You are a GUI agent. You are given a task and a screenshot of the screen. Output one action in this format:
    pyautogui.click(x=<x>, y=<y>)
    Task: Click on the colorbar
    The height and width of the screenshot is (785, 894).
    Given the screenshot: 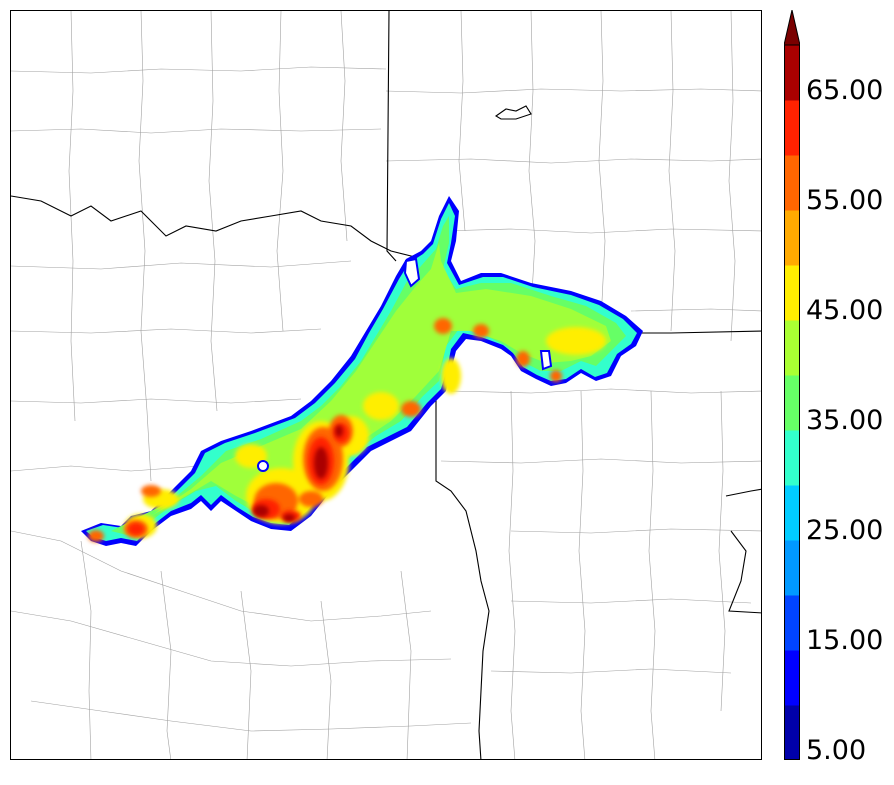 What is the action you would take?
    pyautogui.click(x=792, y=385)
    